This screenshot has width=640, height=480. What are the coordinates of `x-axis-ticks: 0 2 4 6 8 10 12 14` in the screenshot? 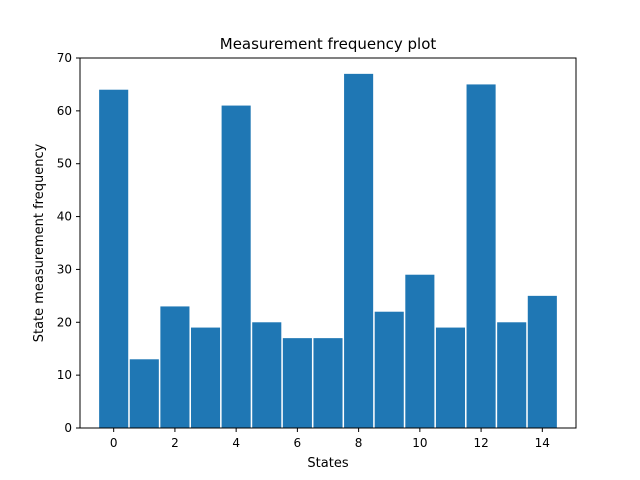 It's located at (330, 439).